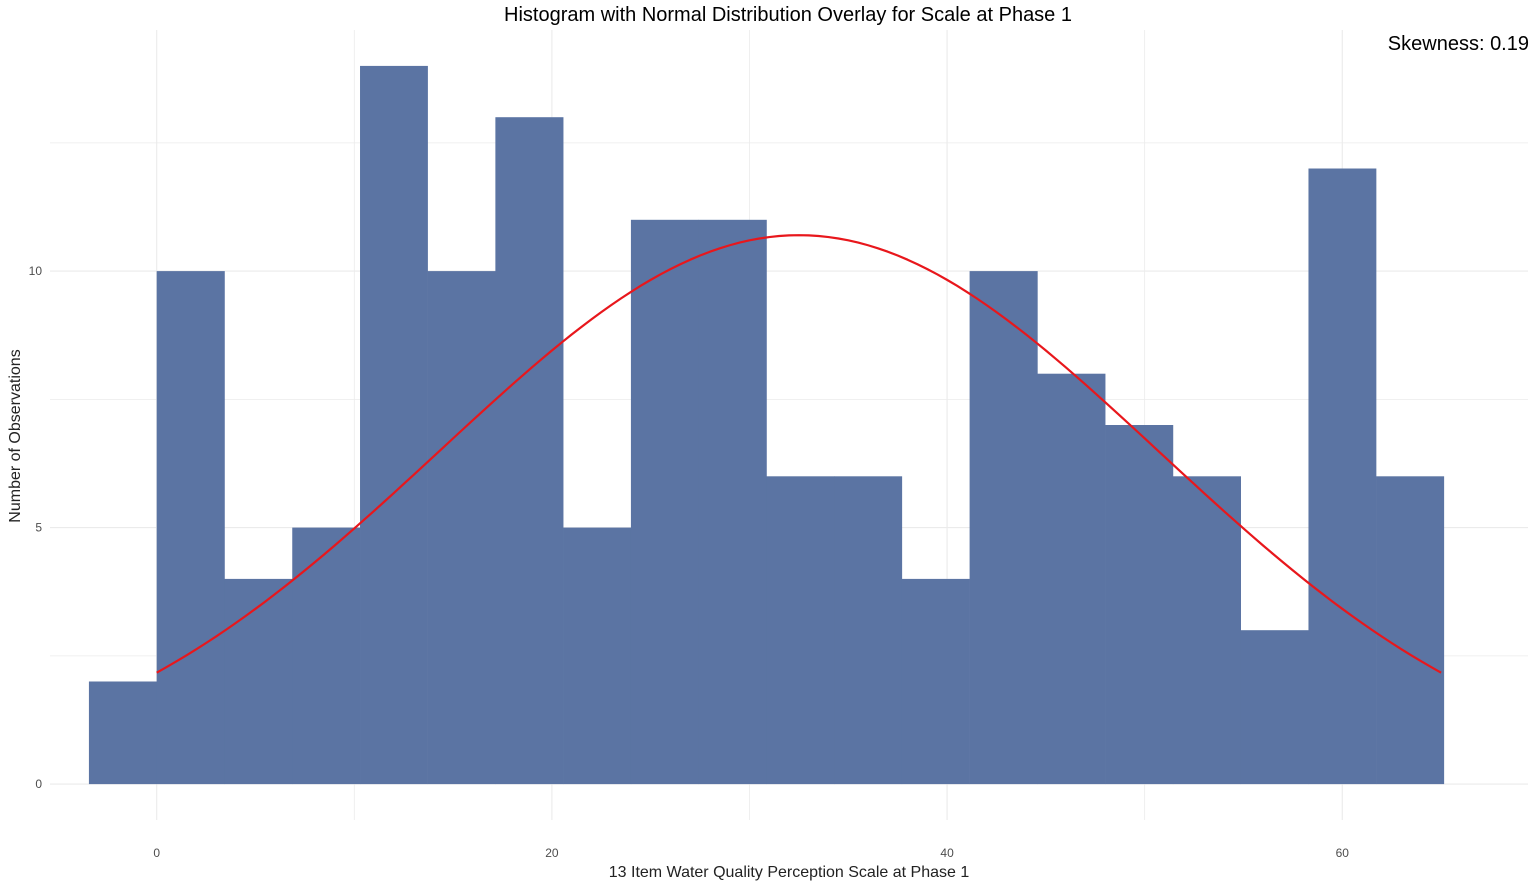 This screenshot has width=1535, height=886. I want to click on x-tick-labels: 0 20 40 60, so click(751, 853).